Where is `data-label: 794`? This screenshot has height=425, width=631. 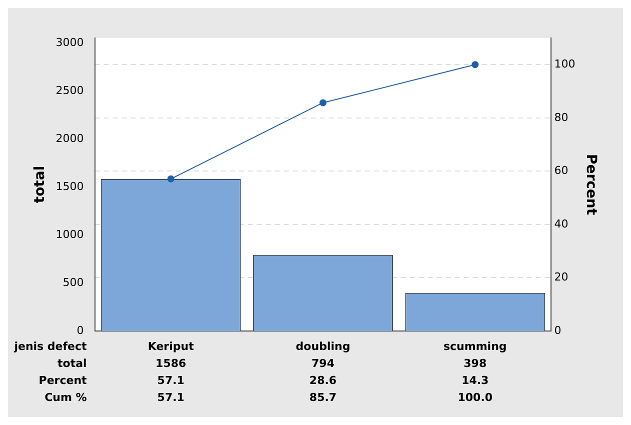 data-label: 794 is located at coordinates (323, 363).